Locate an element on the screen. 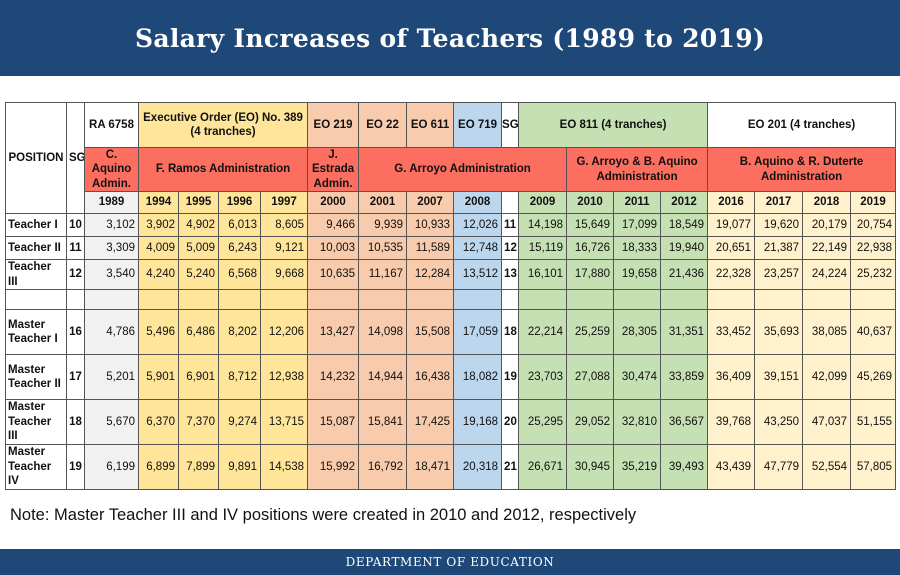 This screenshot has width=900, height=575. year-header-2010: 2010 is located at coordinates (590, 203).